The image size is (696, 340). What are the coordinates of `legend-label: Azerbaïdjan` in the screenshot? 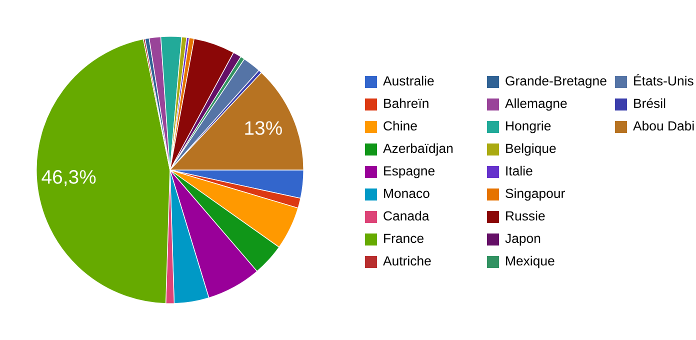 It's located at (418, 149).